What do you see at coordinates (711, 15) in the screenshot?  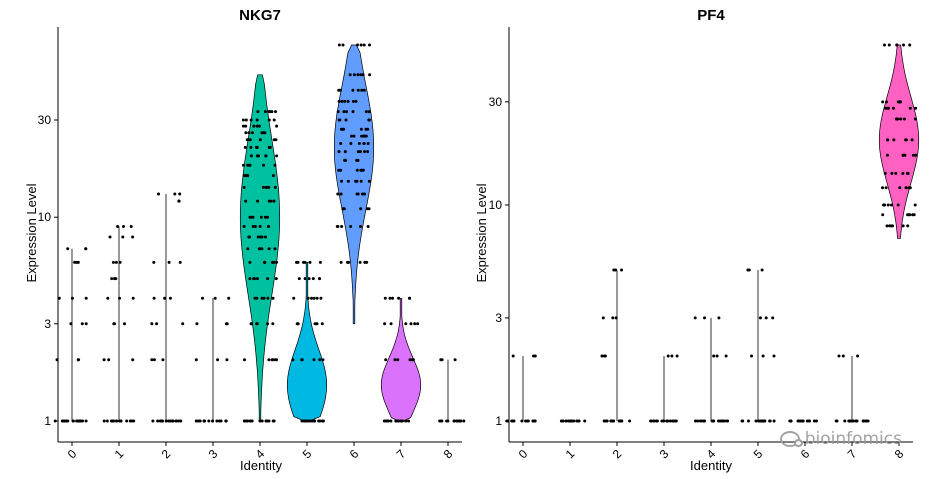 I see `chart-title: PF4` at bounding box center [711, 15].